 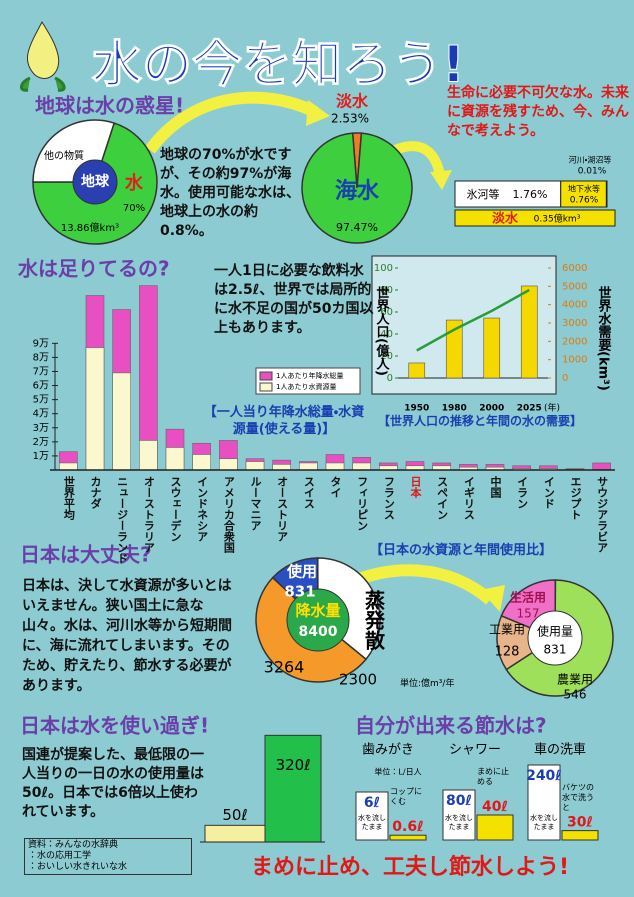 What do you see at coordinates (60, 856) in the screenshot?
I see `source-line: ：水の応用工学` at bounding box center [60, 856].